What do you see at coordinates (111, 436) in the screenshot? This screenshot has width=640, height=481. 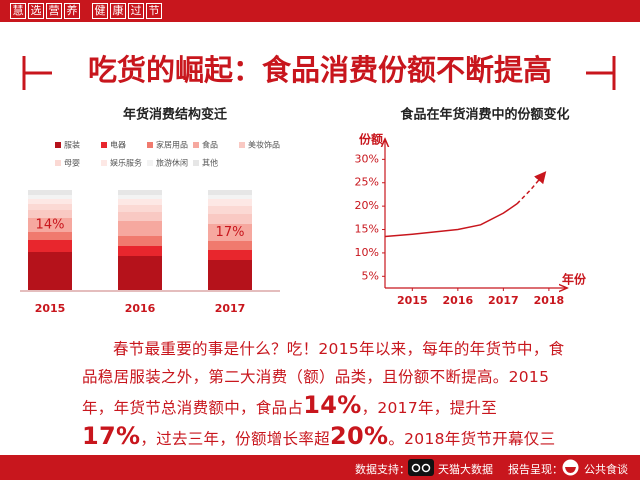 I see `highlight-number: 17%` at bounding box center [111, 436].